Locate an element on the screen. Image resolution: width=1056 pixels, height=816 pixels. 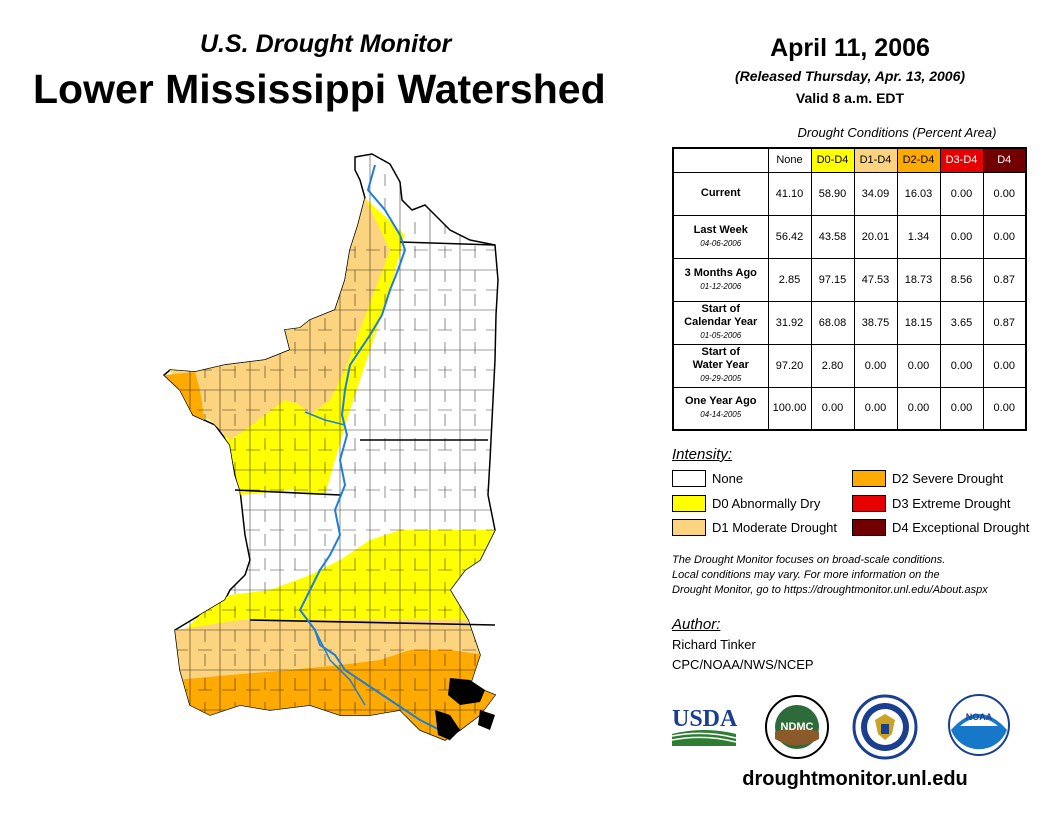
table-cell: 38.75 is located at coordinates (875, 322).